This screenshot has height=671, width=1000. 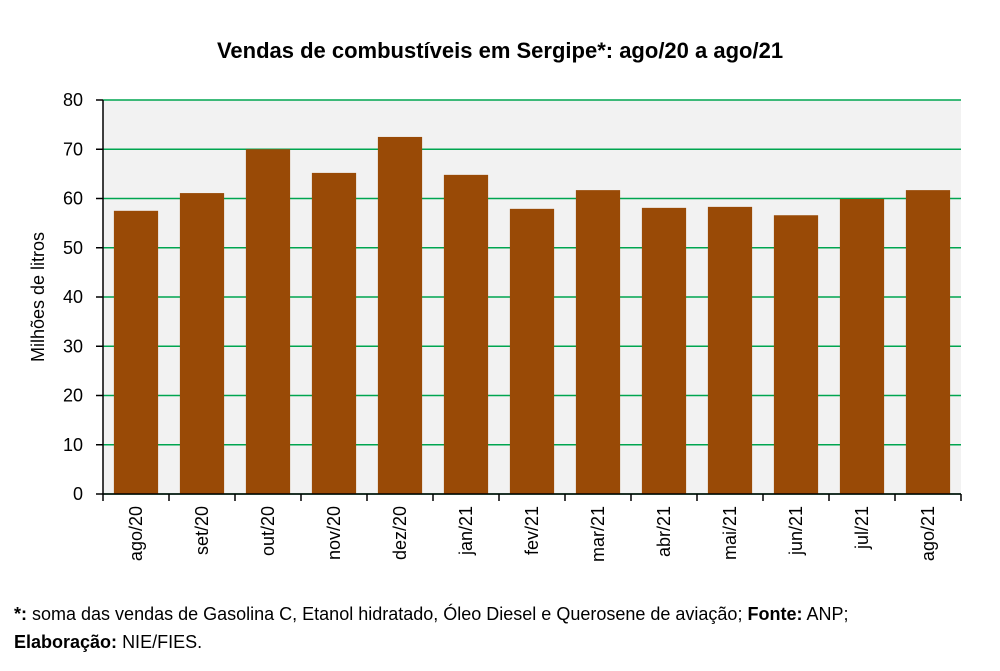 I want to click on x-tick-label: jun/21, so click(x=796, y=531).